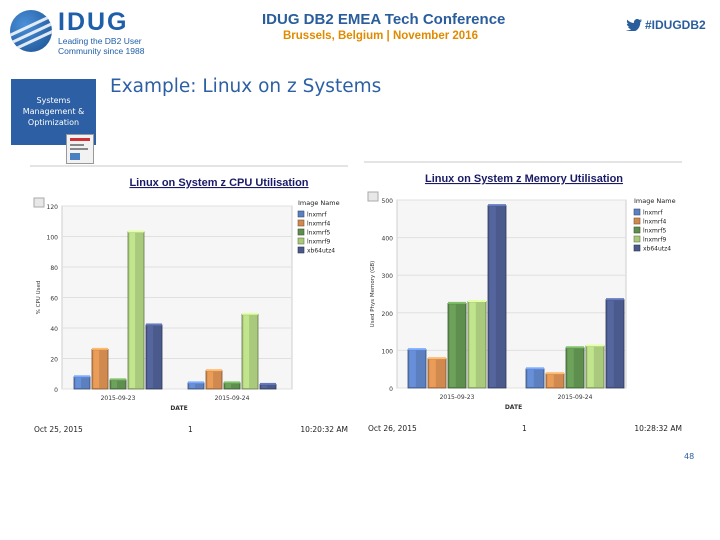 This screenshot has width=720, height=540. Describe the element at coordinates (178, 408) in the screenshot. I see `chart0-x-axis-label: DATE` at that location.